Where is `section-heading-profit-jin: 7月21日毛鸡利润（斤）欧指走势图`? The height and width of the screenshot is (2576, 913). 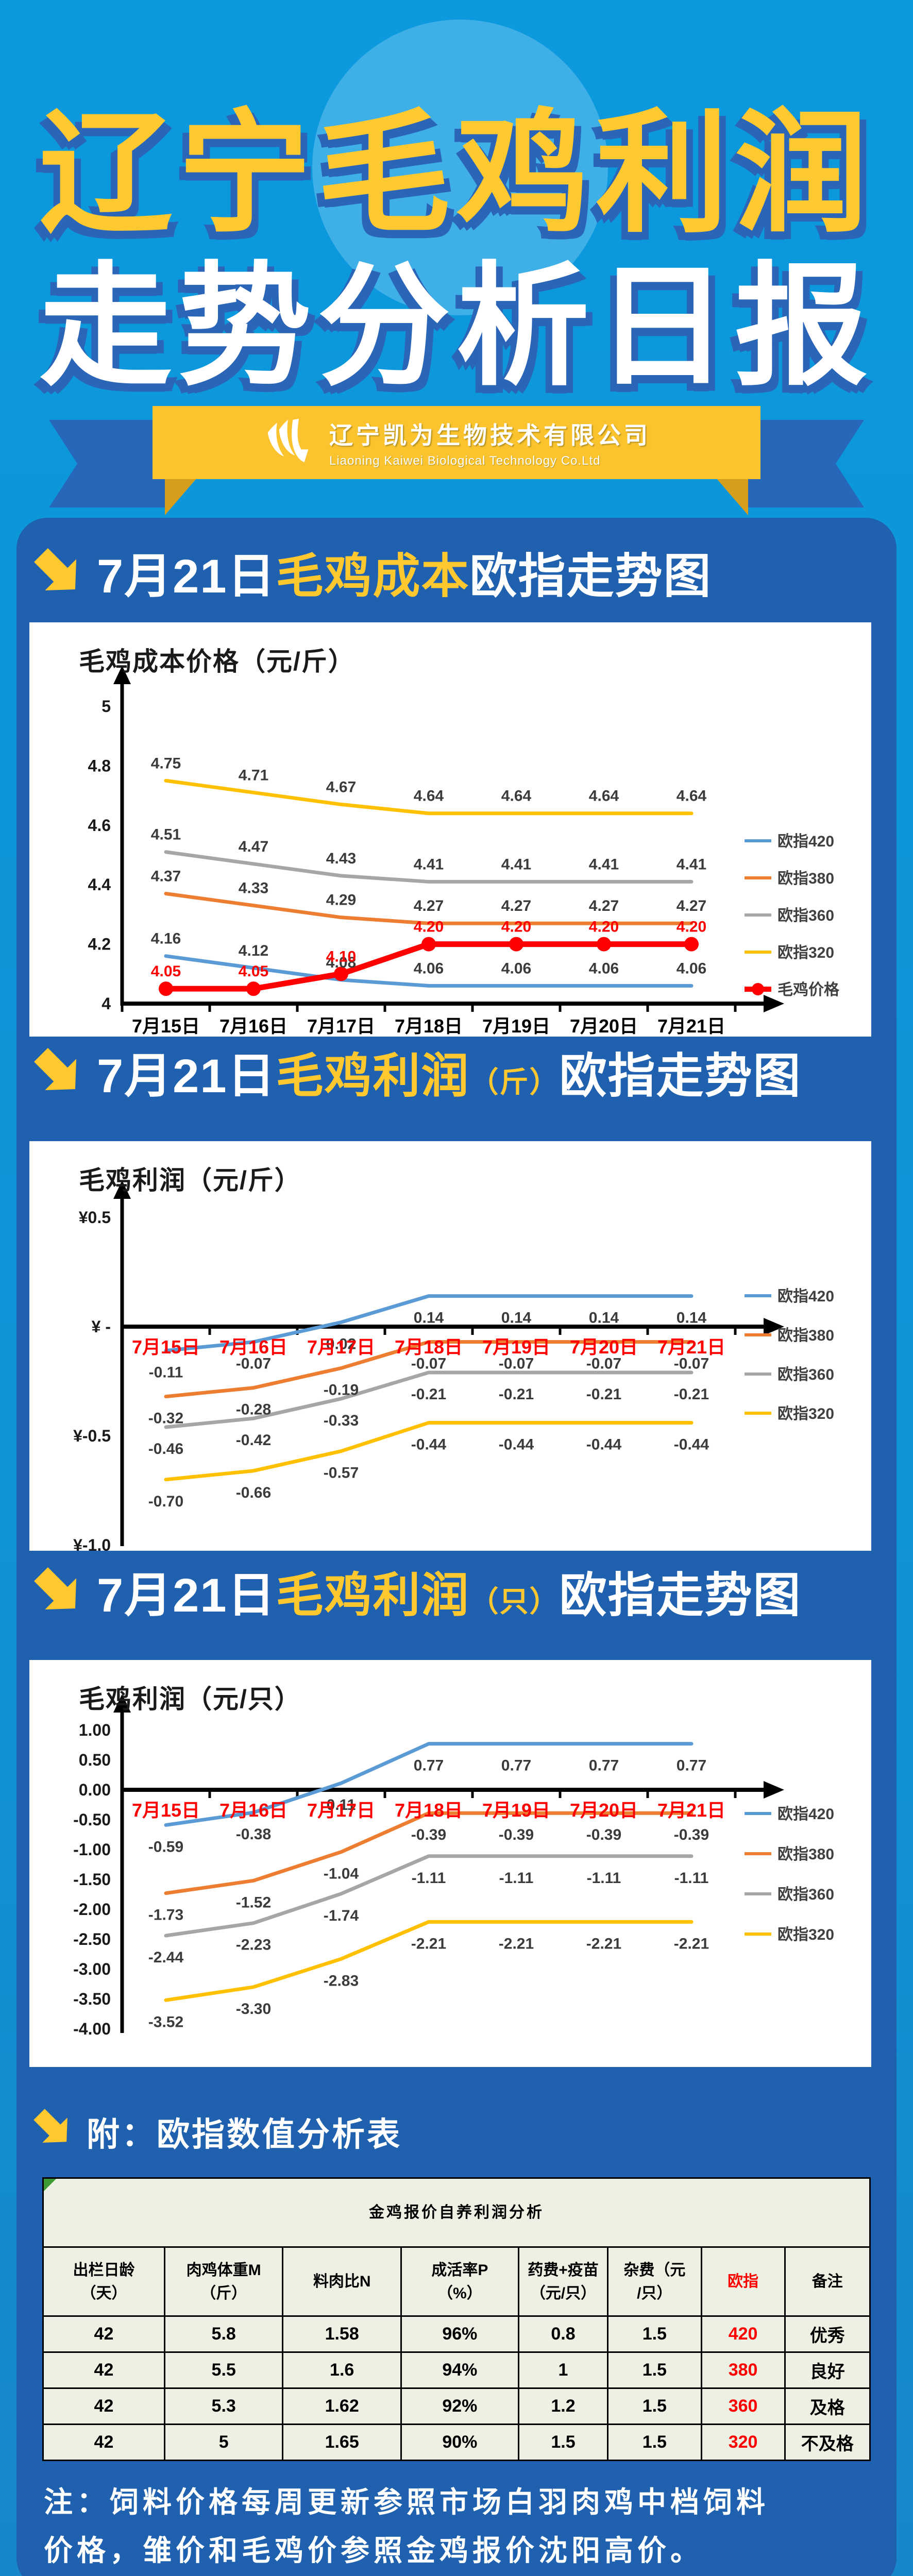
section-heading-profit-jin: 7月21日毛鸡利润（斤）欧指走势图 is located at coordinates (417, 1077).